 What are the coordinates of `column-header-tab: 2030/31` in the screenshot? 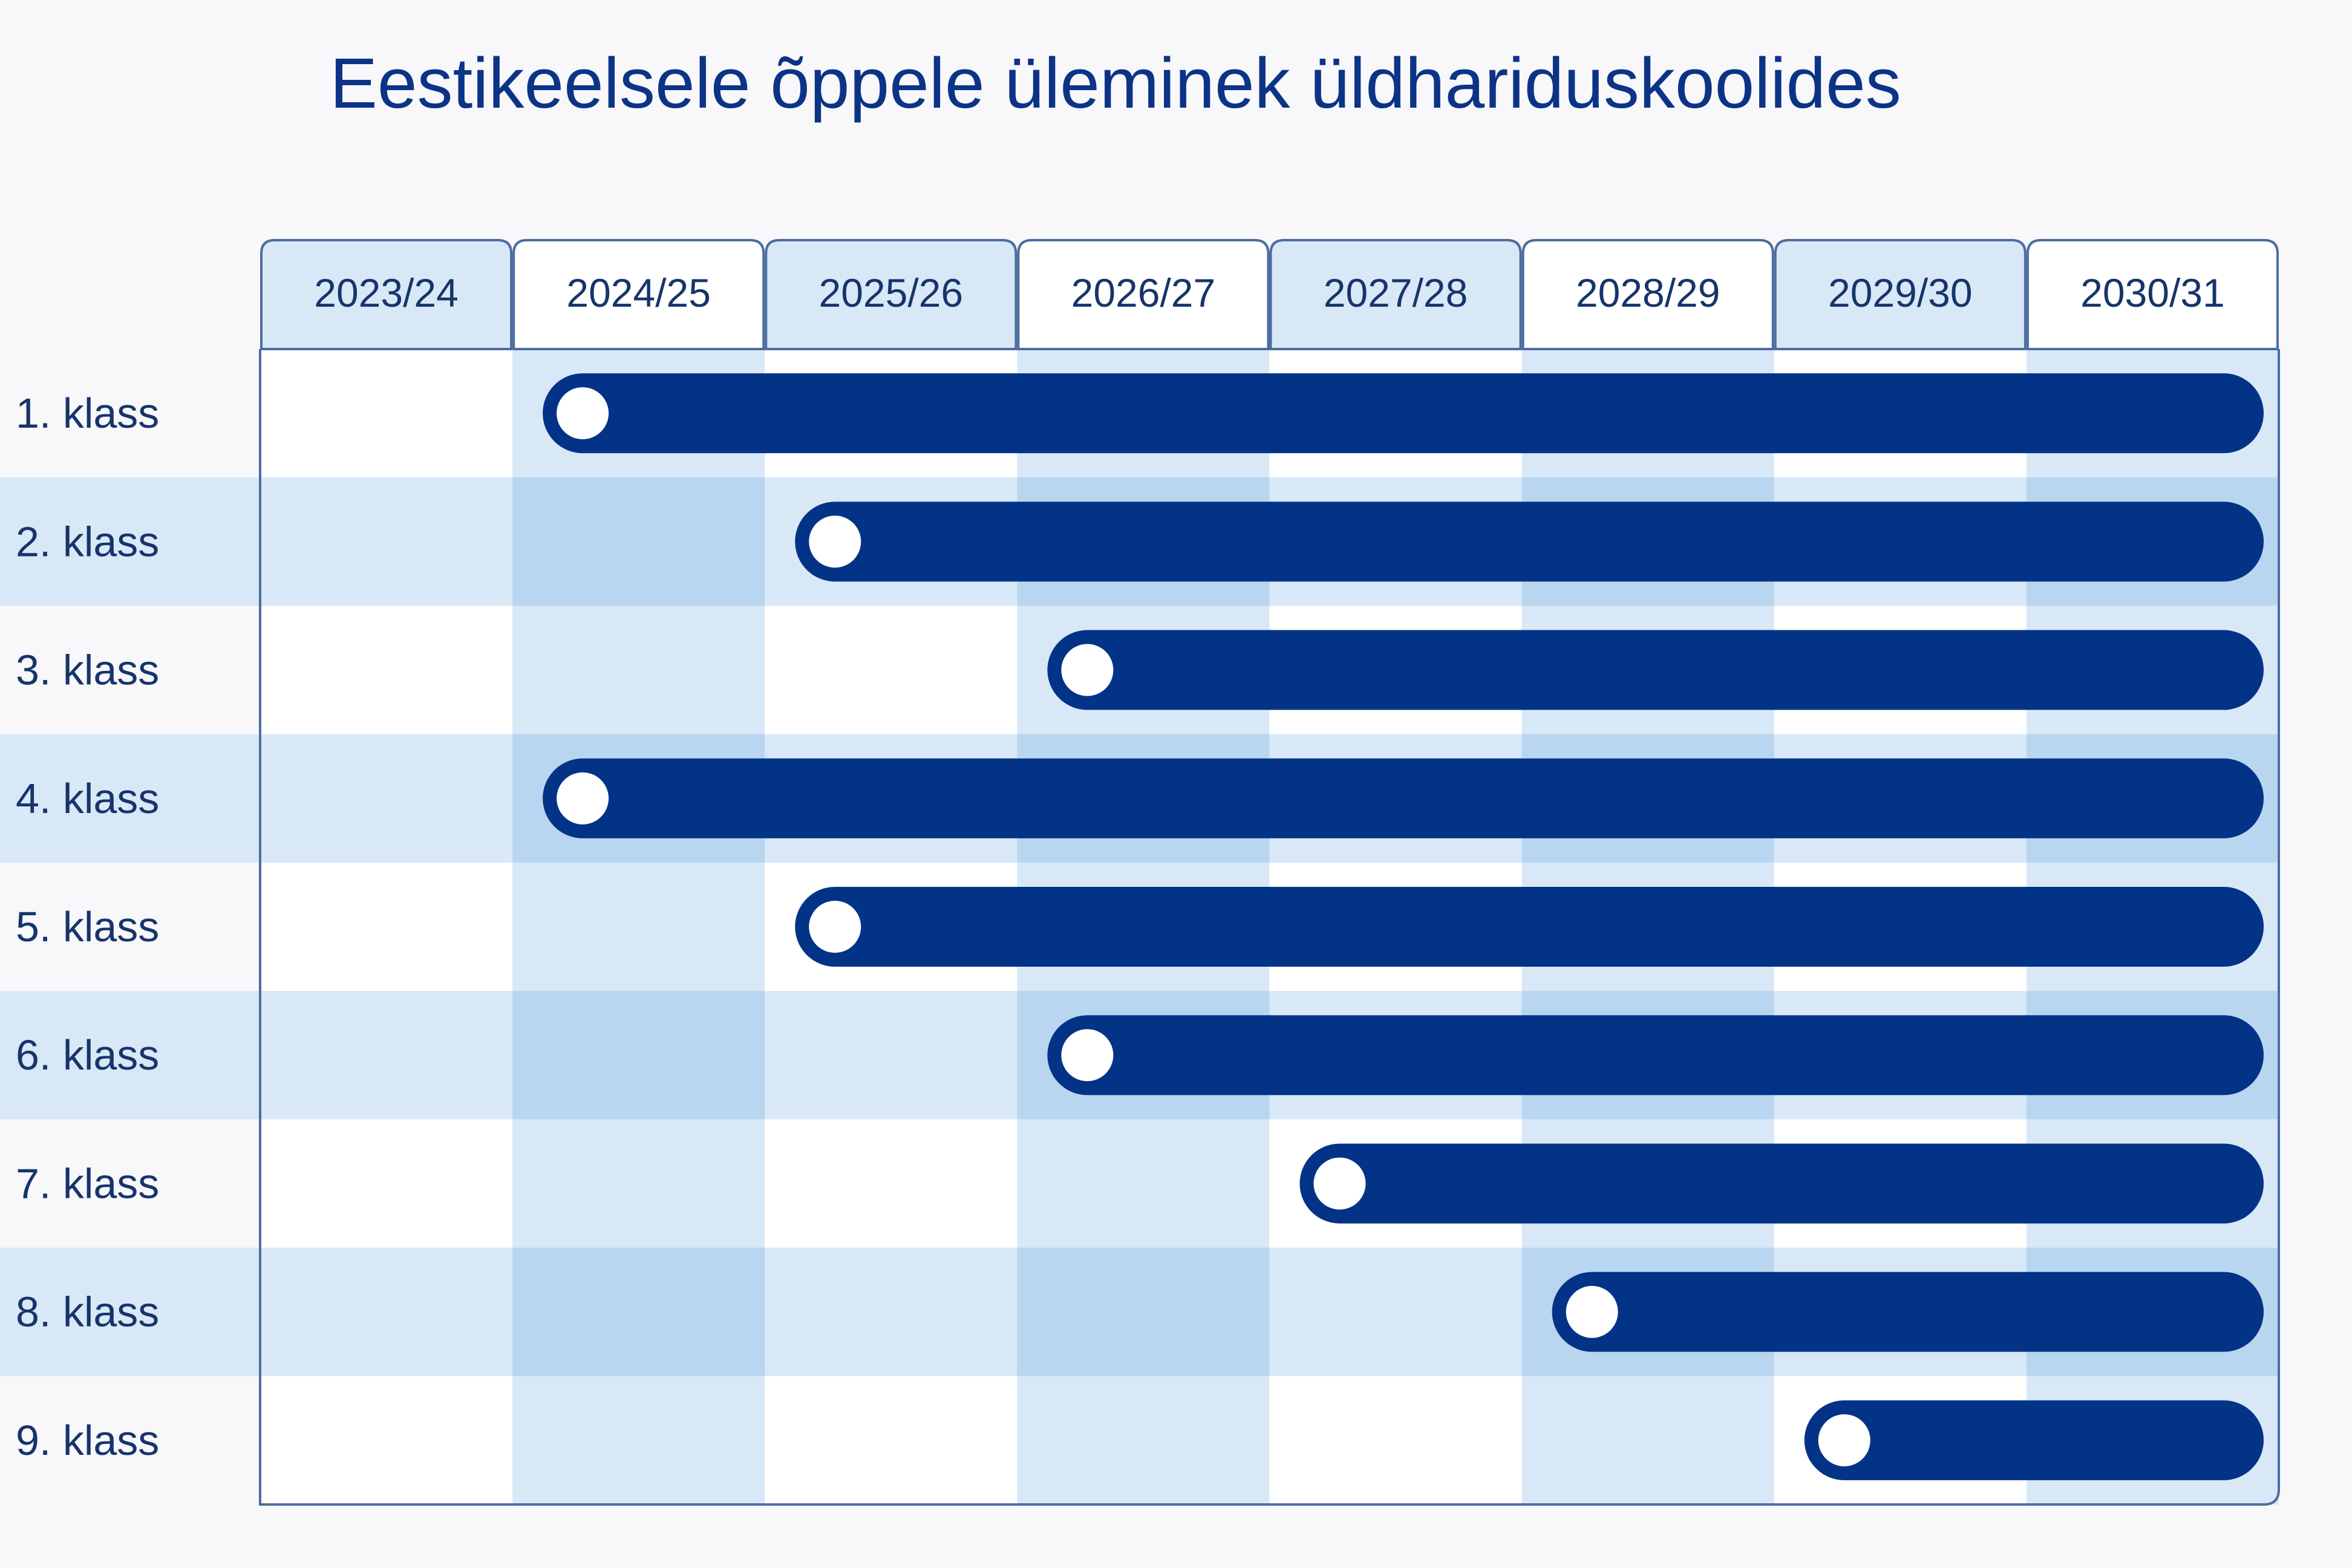 It's located at (2152, 295).